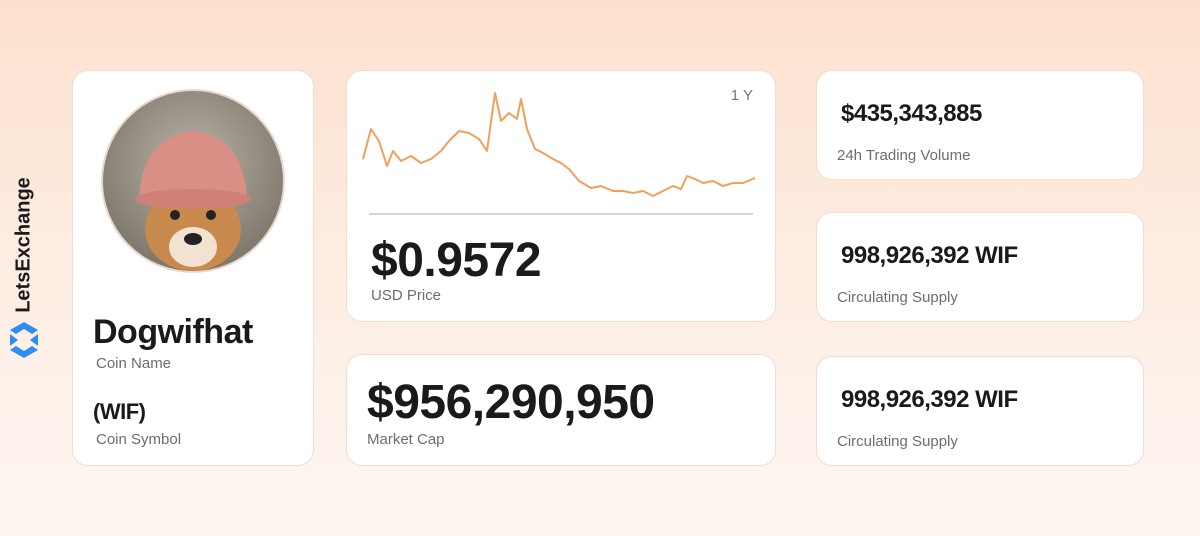 The height and width of the screenshot is (536, 1200). Describe the element at coordinates (741, 95) in the screenshot. I see `period-label: 1 Y` at that location.